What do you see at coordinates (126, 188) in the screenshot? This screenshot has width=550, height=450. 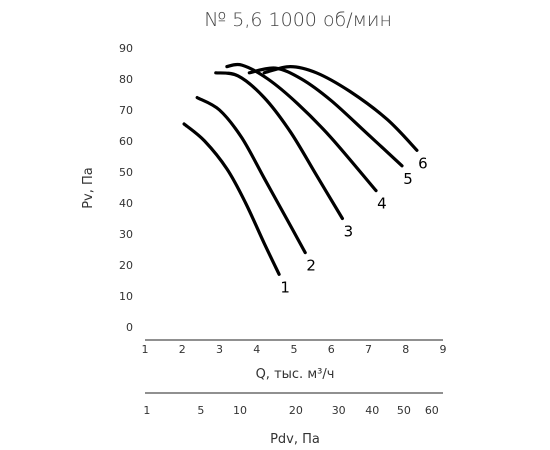 I see `y-axis-ticks: 0 10 20 30 40 50 60 70 80 90` at bounding box center [126, 188].